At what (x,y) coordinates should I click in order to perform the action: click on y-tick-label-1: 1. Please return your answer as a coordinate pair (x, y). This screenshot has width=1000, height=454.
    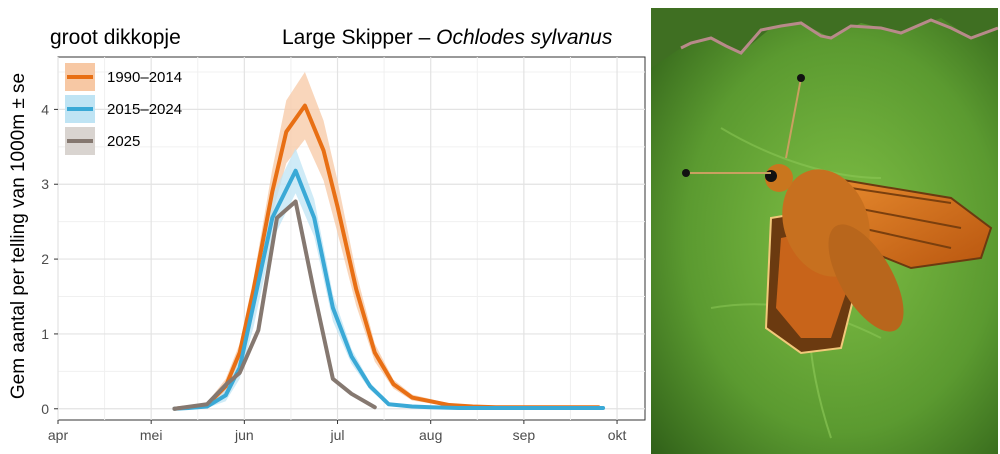
    Looking at the image, I should click on (45, 334).